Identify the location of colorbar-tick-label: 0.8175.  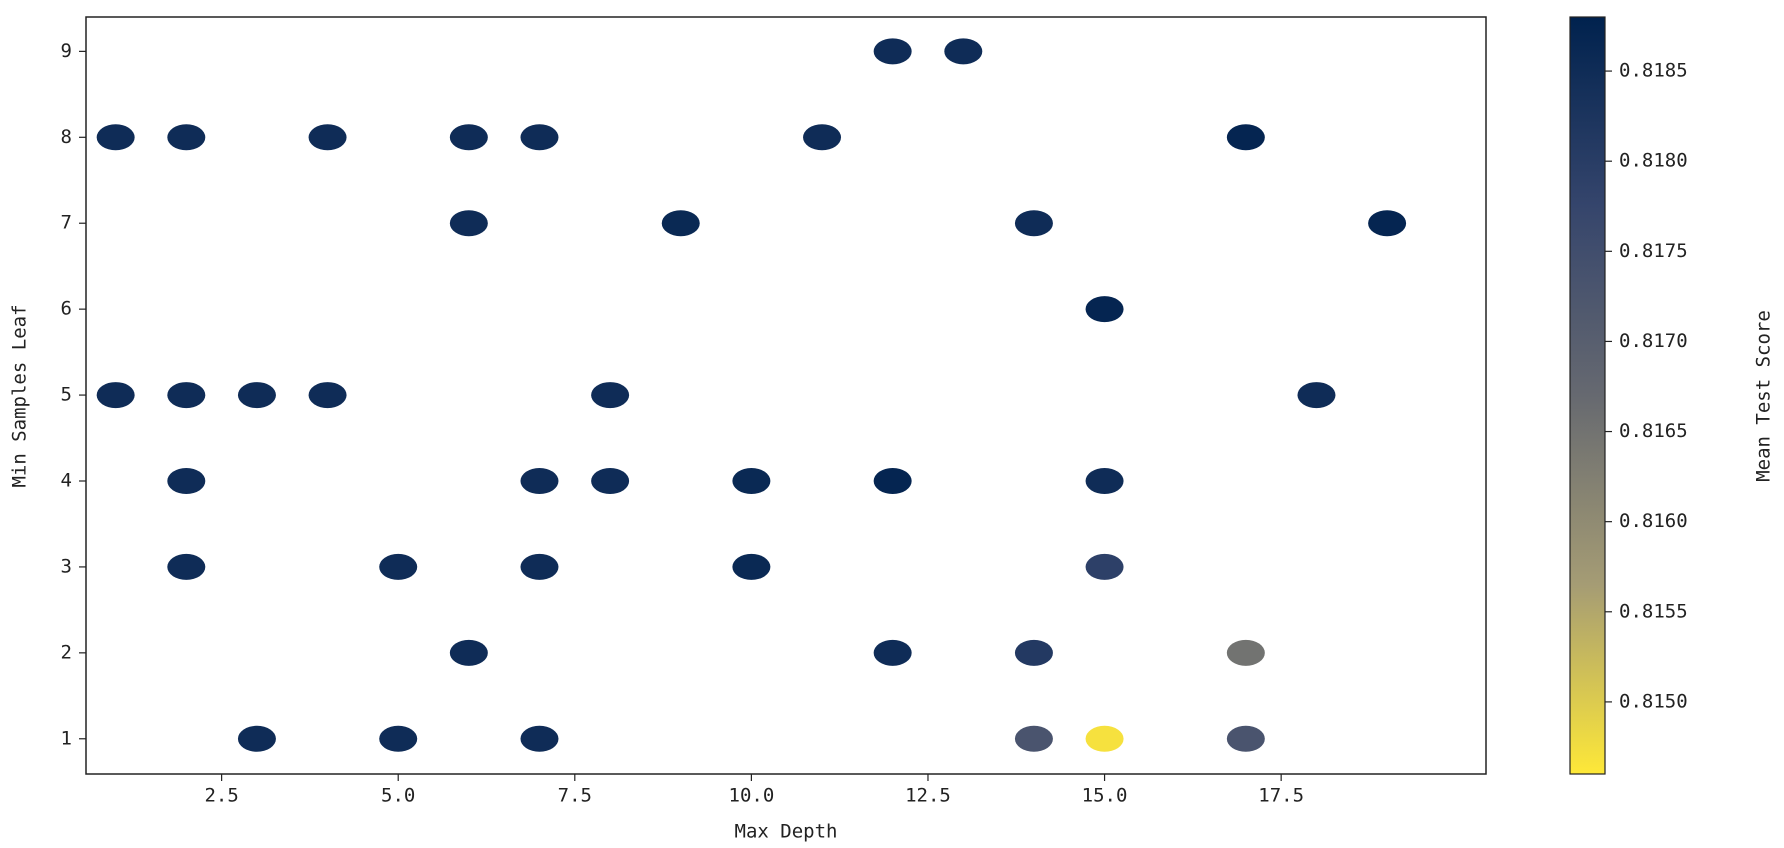
(1653, 251).